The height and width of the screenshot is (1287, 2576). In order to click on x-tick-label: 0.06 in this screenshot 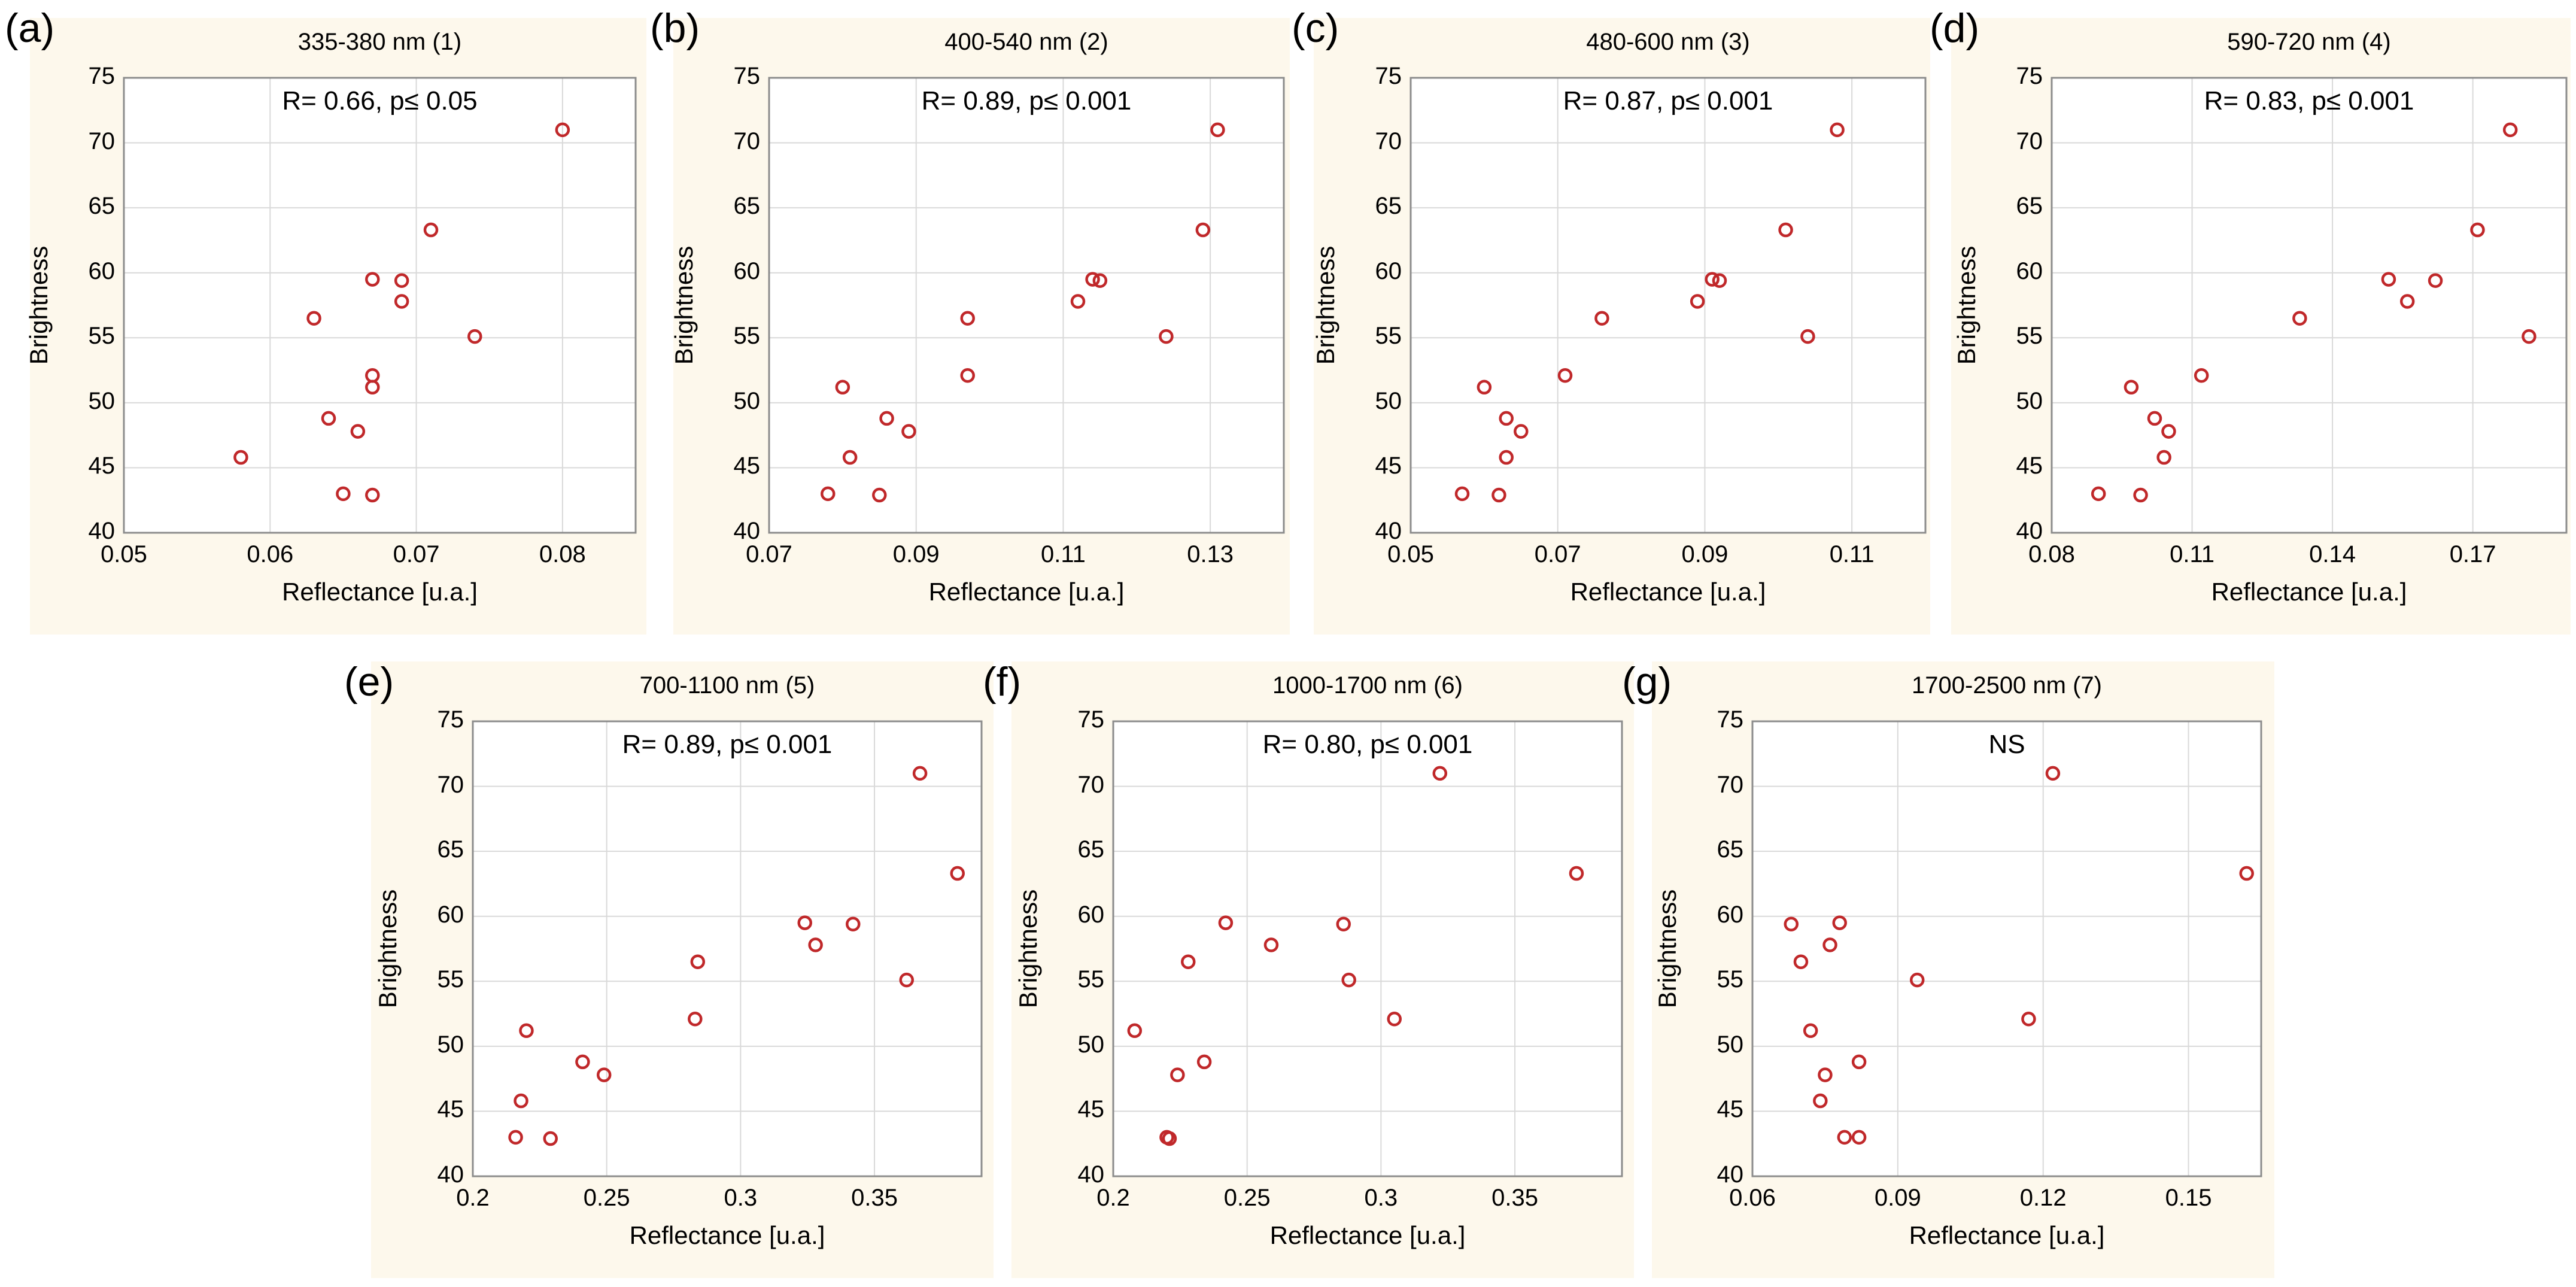, I will do `click(1752, 1198)`.